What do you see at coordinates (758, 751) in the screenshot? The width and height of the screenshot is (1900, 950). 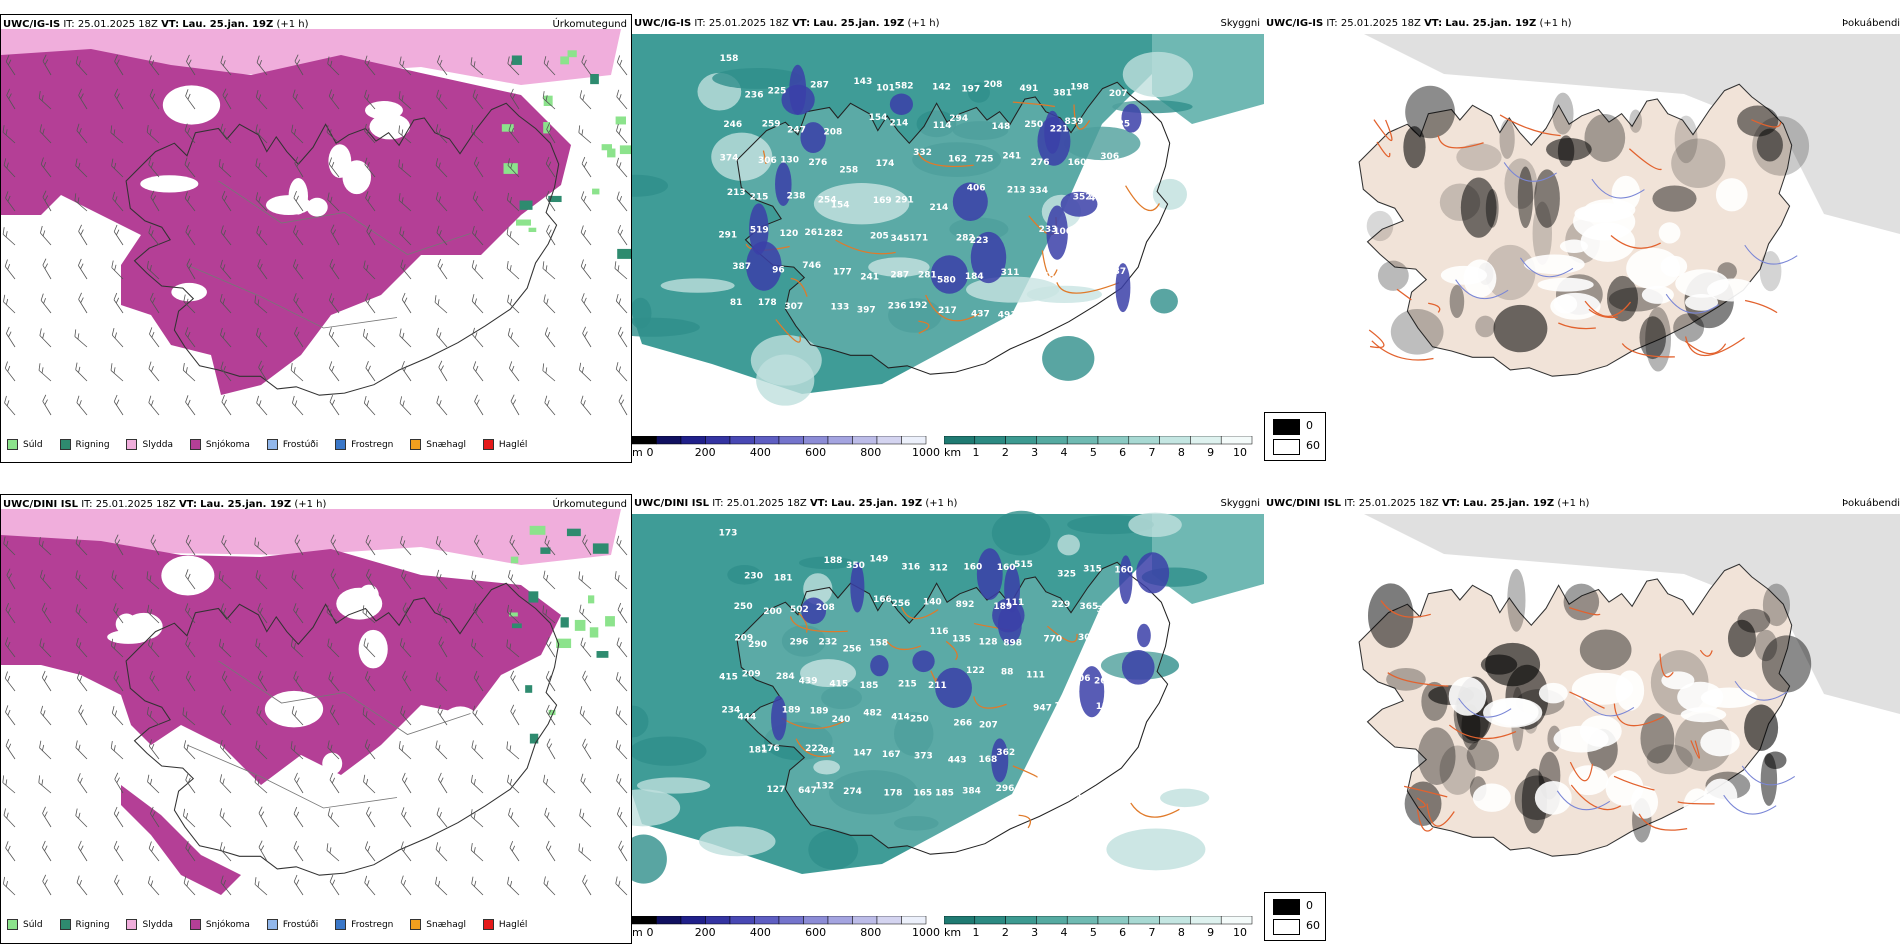 I see `ceiling-label: 181` at bounding box center [758, 751].